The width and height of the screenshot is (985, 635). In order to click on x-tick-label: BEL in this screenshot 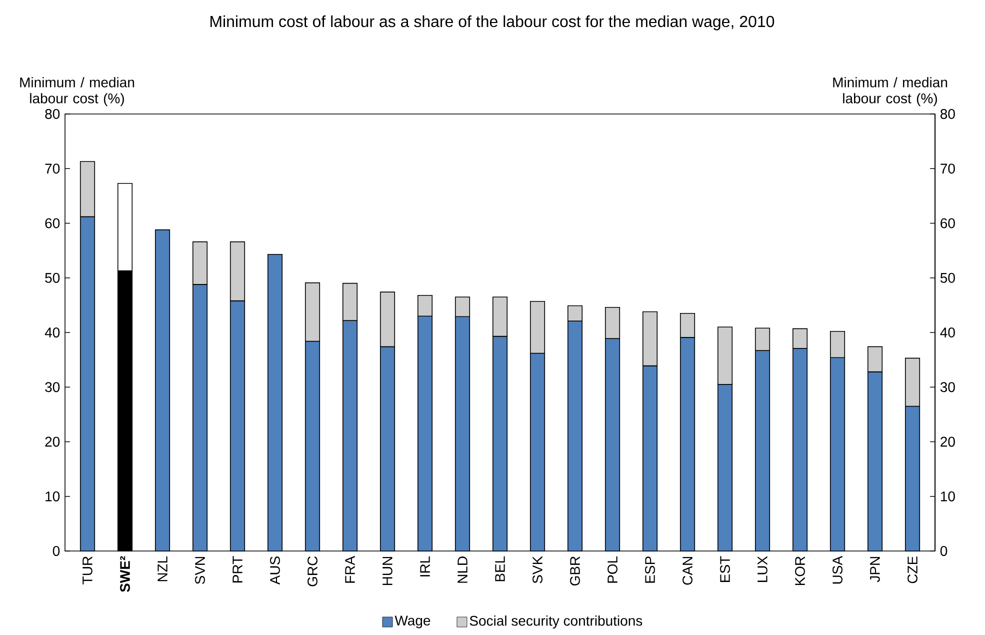, I will do `click(500, 569)`.